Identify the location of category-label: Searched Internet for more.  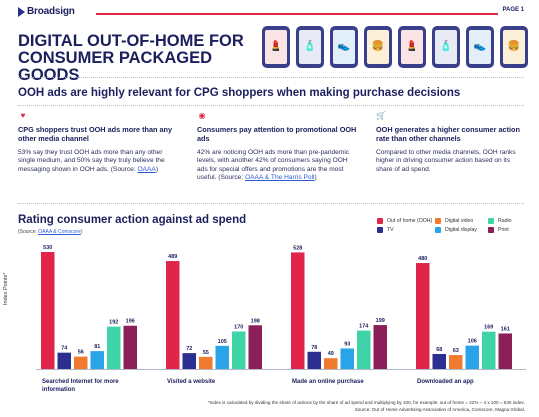
(80, 382).